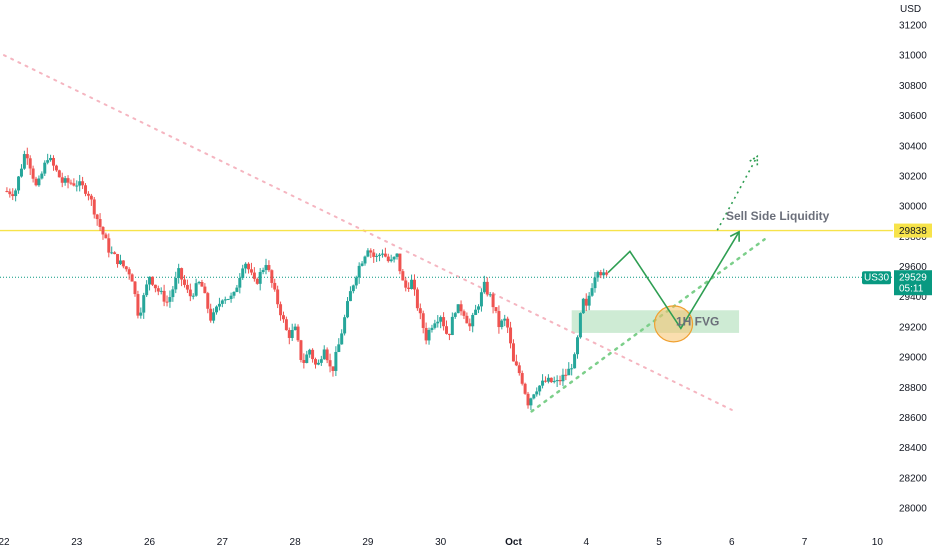 This screenshot has width=932, height=550. What do you see at coordinates (913, 116) in the screenshot?
I see `y-tick-label: 30600` at bounding box center [913, 116].